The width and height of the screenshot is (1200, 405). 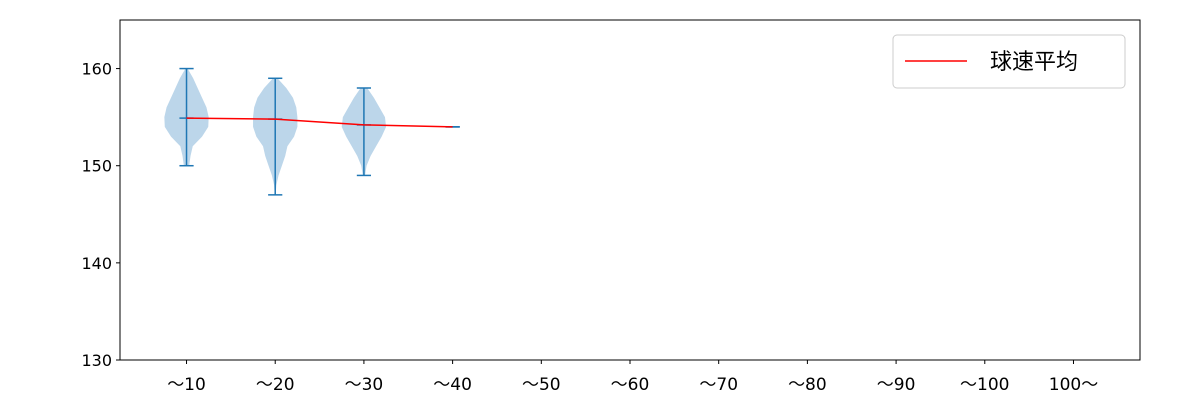 I want to click on mean-line, so click(x=319, y=122).